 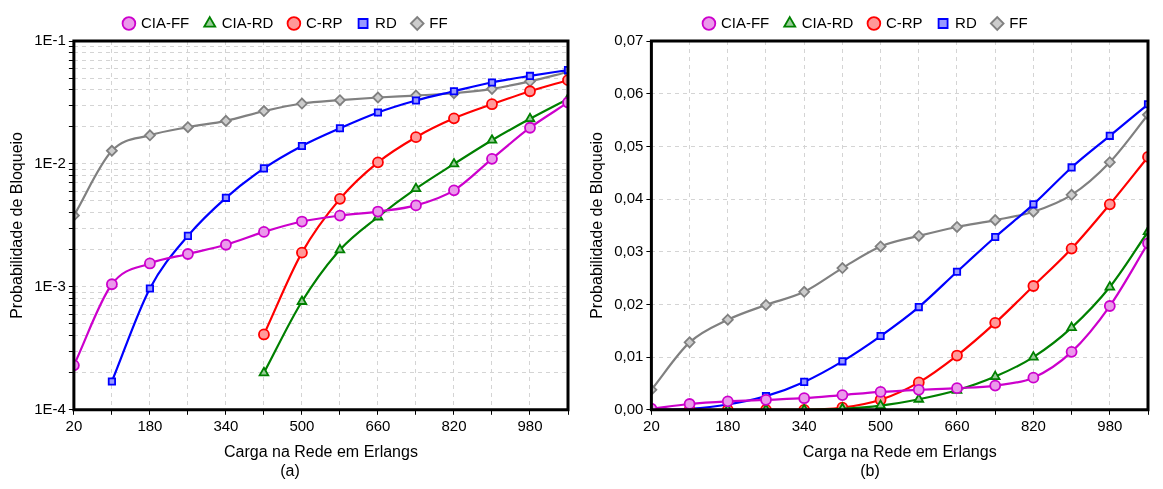 I want to click on text: (a), so click(x=290, y=471).